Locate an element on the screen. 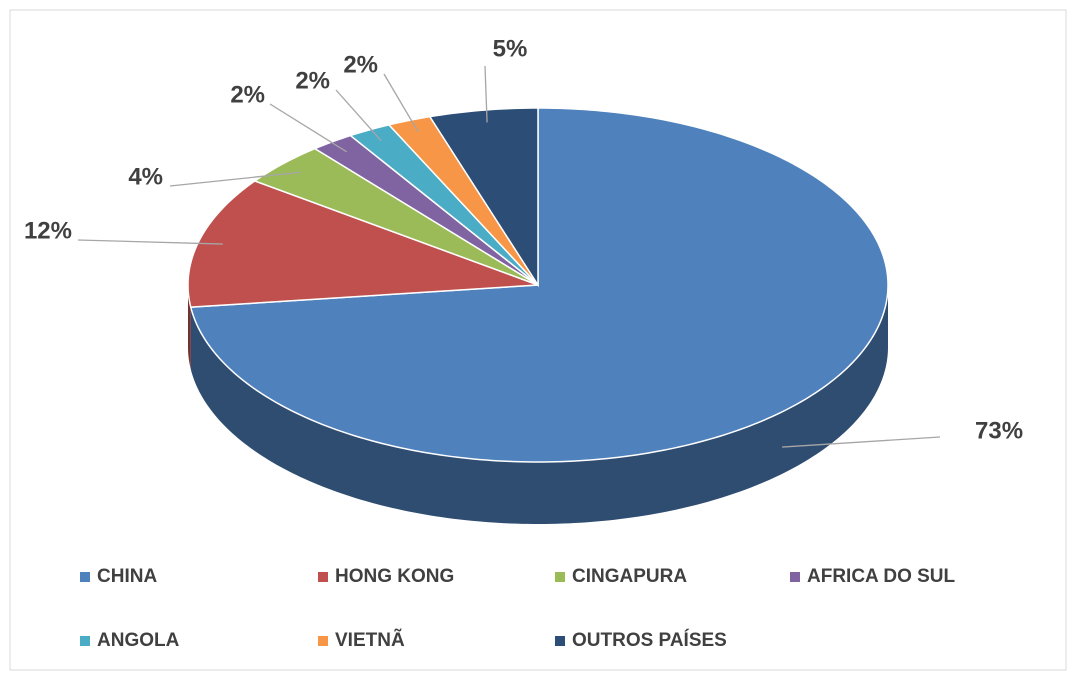 The width and height of the screenshot is (1076, 679). legend-label: ANGOLA is located at coordinates (138, 640).